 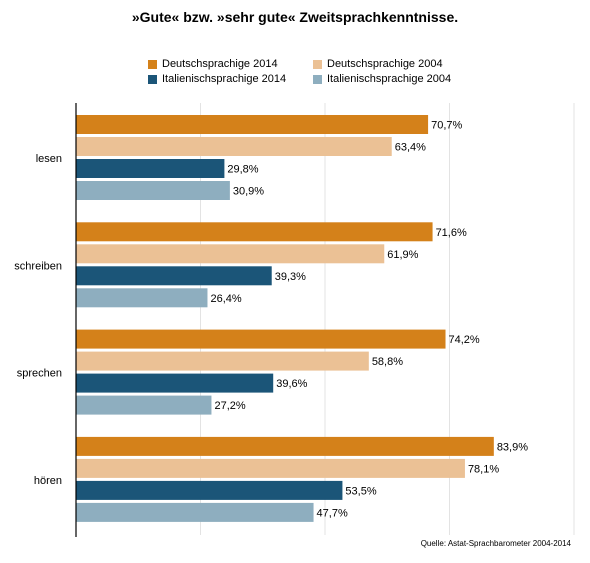 I want to click on legend-item-deutsch-2014: Deutschsprachige 2014, so click(x=213, y=64).